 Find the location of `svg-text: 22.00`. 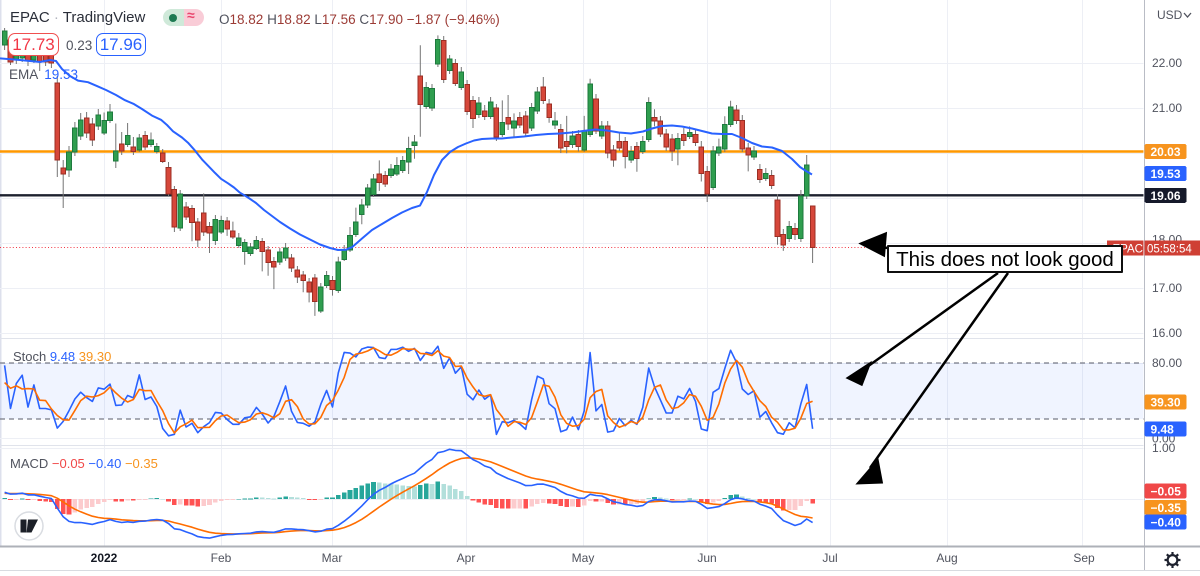

svg-text: 22.00 is located at coordinates (1167, 63).